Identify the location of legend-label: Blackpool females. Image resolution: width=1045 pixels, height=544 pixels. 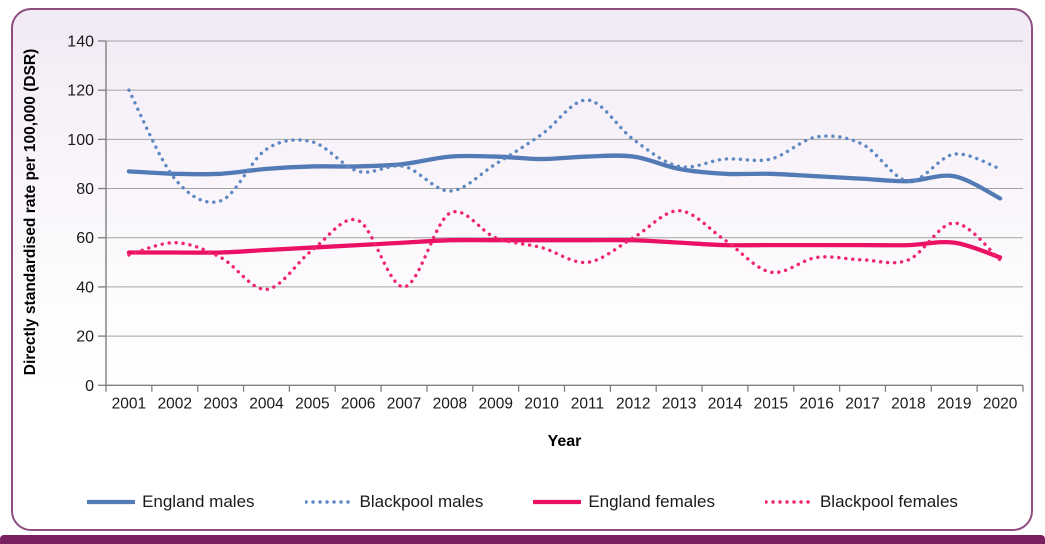
(888, 501).